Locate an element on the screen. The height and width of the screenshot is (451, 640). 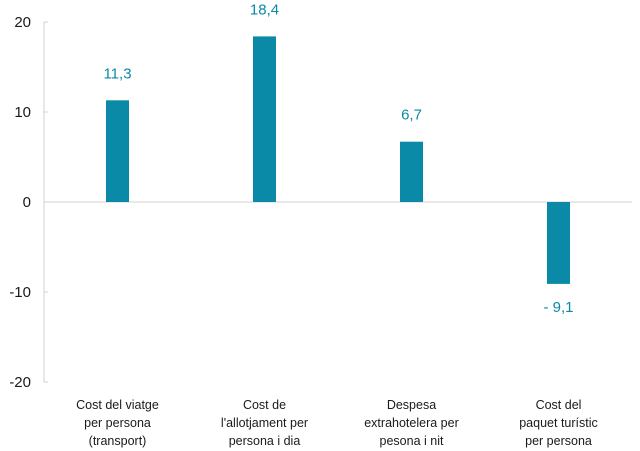
category-label: Despesa extrahotelera per pesona i nit is located at coordinates (411, 423).